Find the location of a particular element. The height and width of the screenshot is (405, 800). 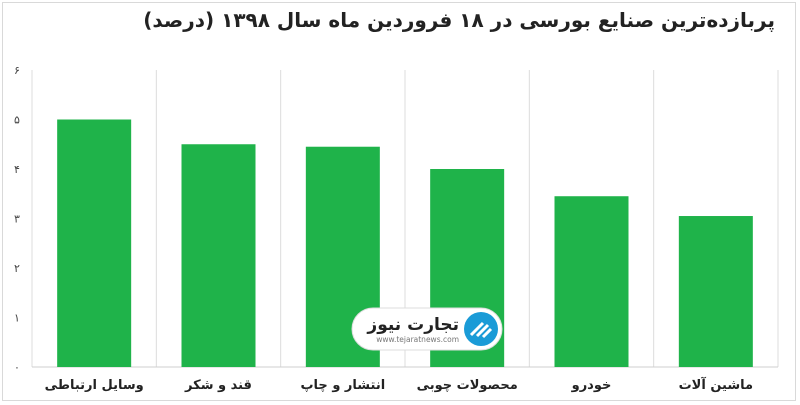

y-tick-label: ۴ is located at coordinates (17, 169).